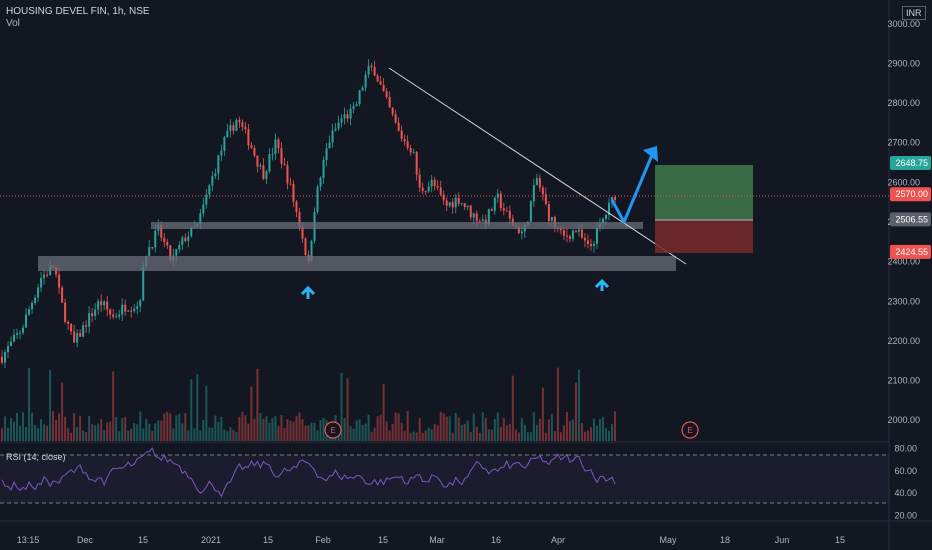 This screenshot has width=932, height=550. What do you see at coordinates (36, 457) in the screenshot?
I see `rsi-indicator-label: RSI (14, close)` at bounding box center [36, 457].